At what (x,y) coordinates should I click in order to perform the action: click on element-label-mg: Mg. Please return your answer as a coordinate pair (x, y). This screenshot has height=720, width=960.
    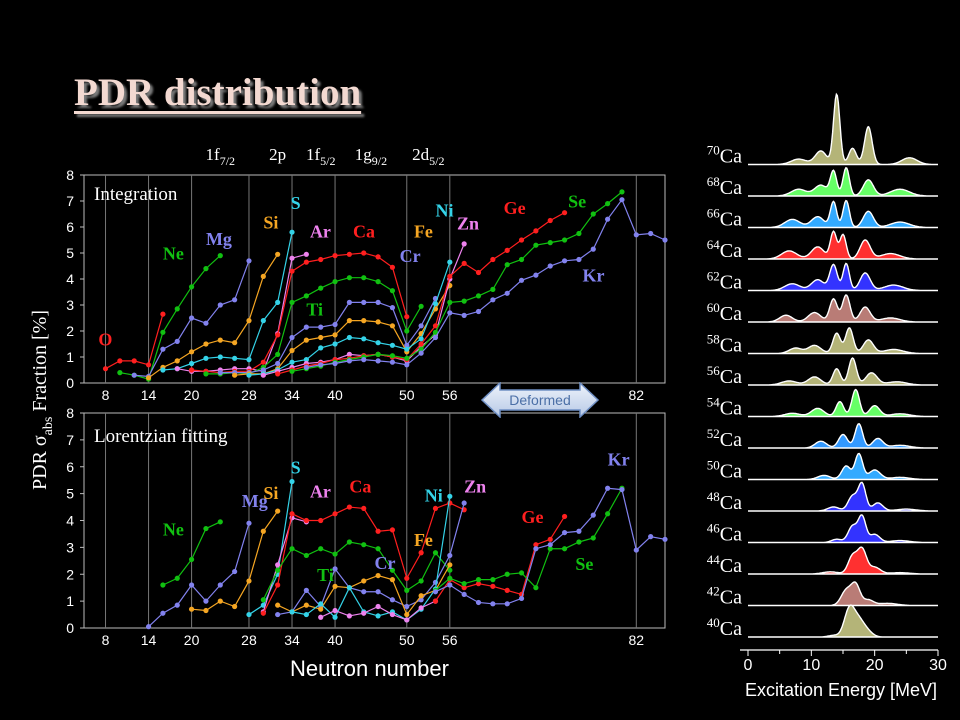
    Looking at the image, I should click on (255, 501).